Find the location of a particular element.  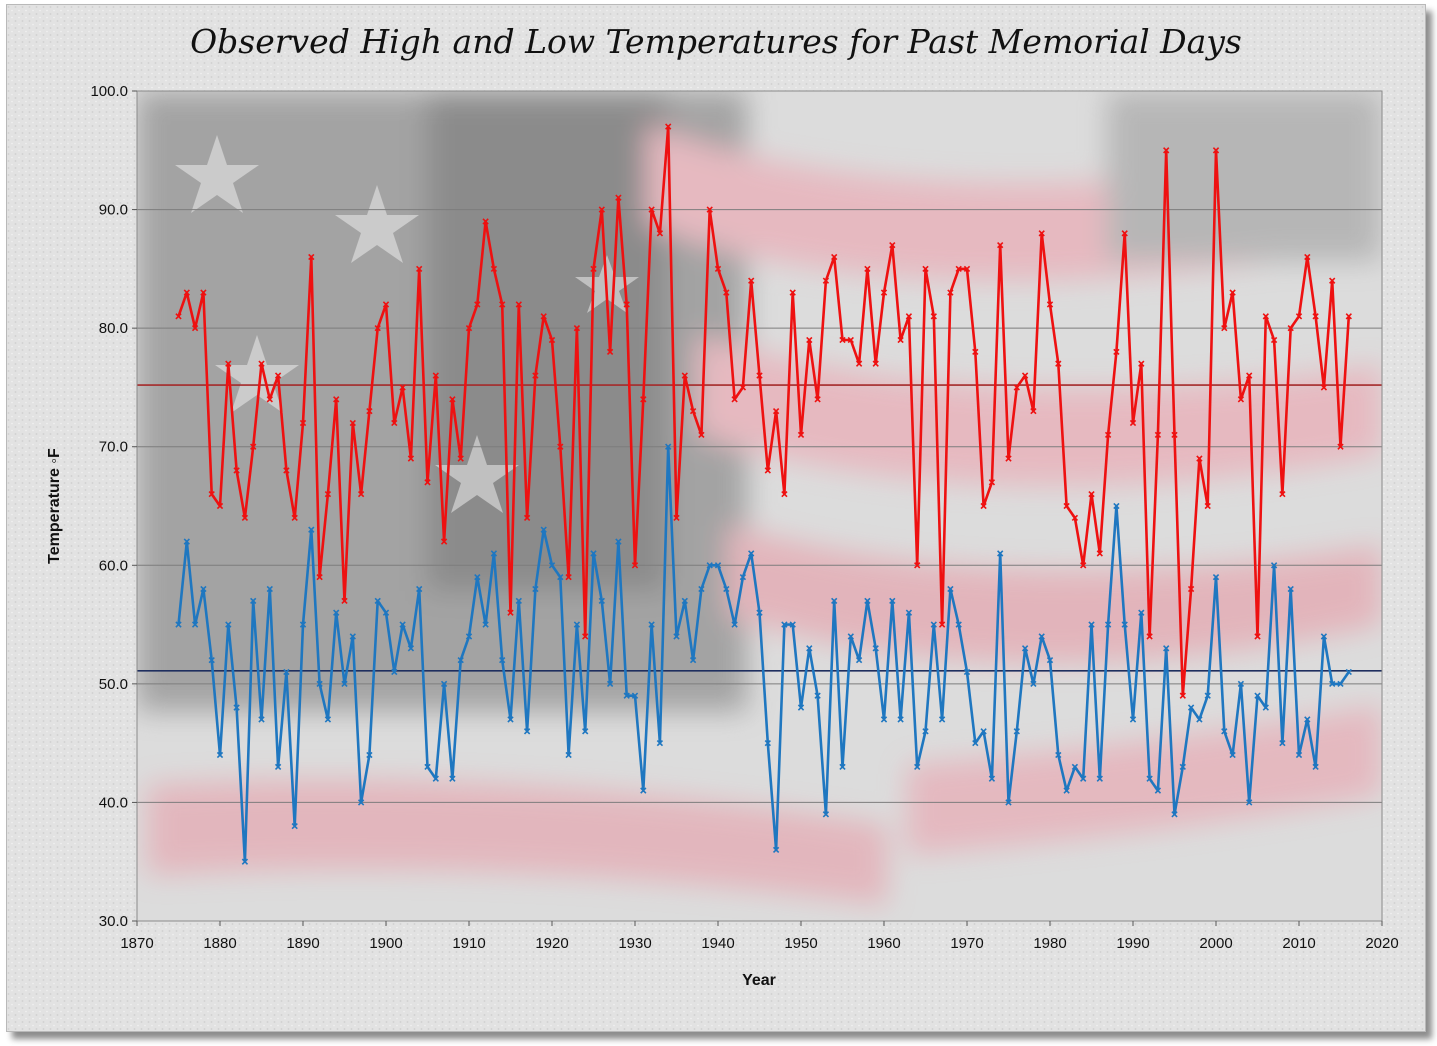

y-tick-label: 30.0 is located at coordinates (113, 921).